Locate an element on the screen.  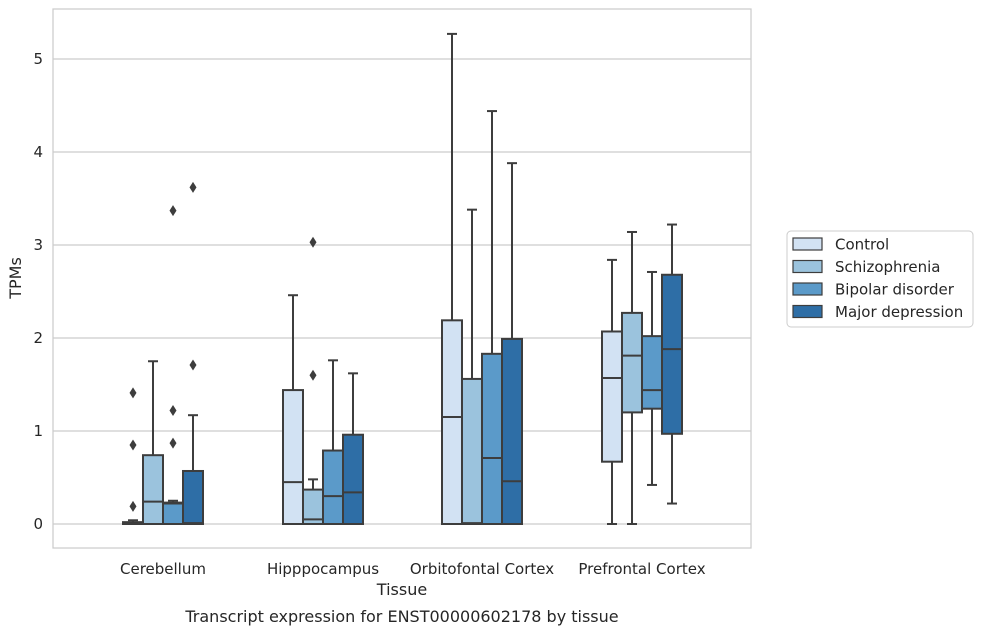
x-tick-label: Hipppocampus is located at coordinates (323, 569).